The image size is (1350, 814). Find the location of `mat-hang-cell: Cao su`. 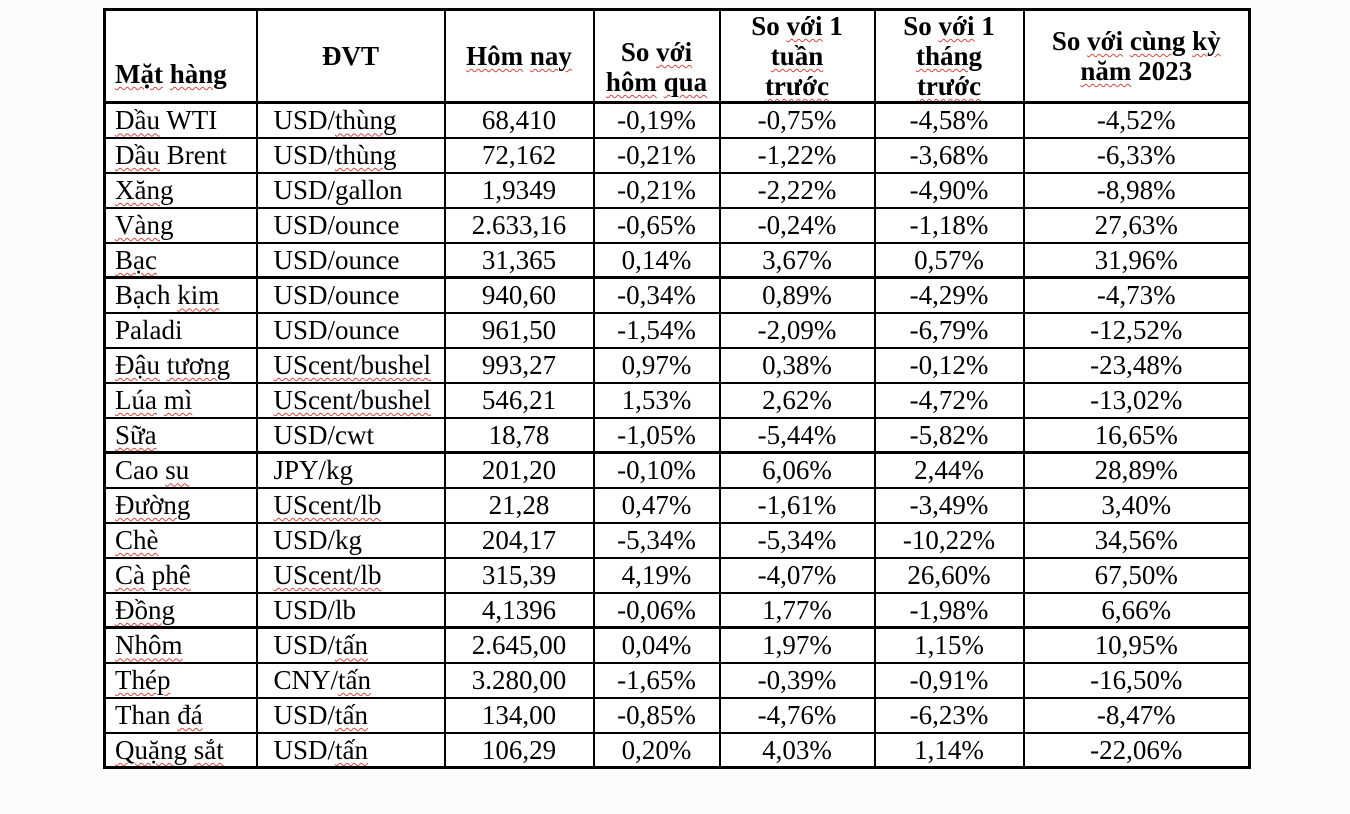

mat-hang-cell: Cao su is located at coordinates (180, 470).